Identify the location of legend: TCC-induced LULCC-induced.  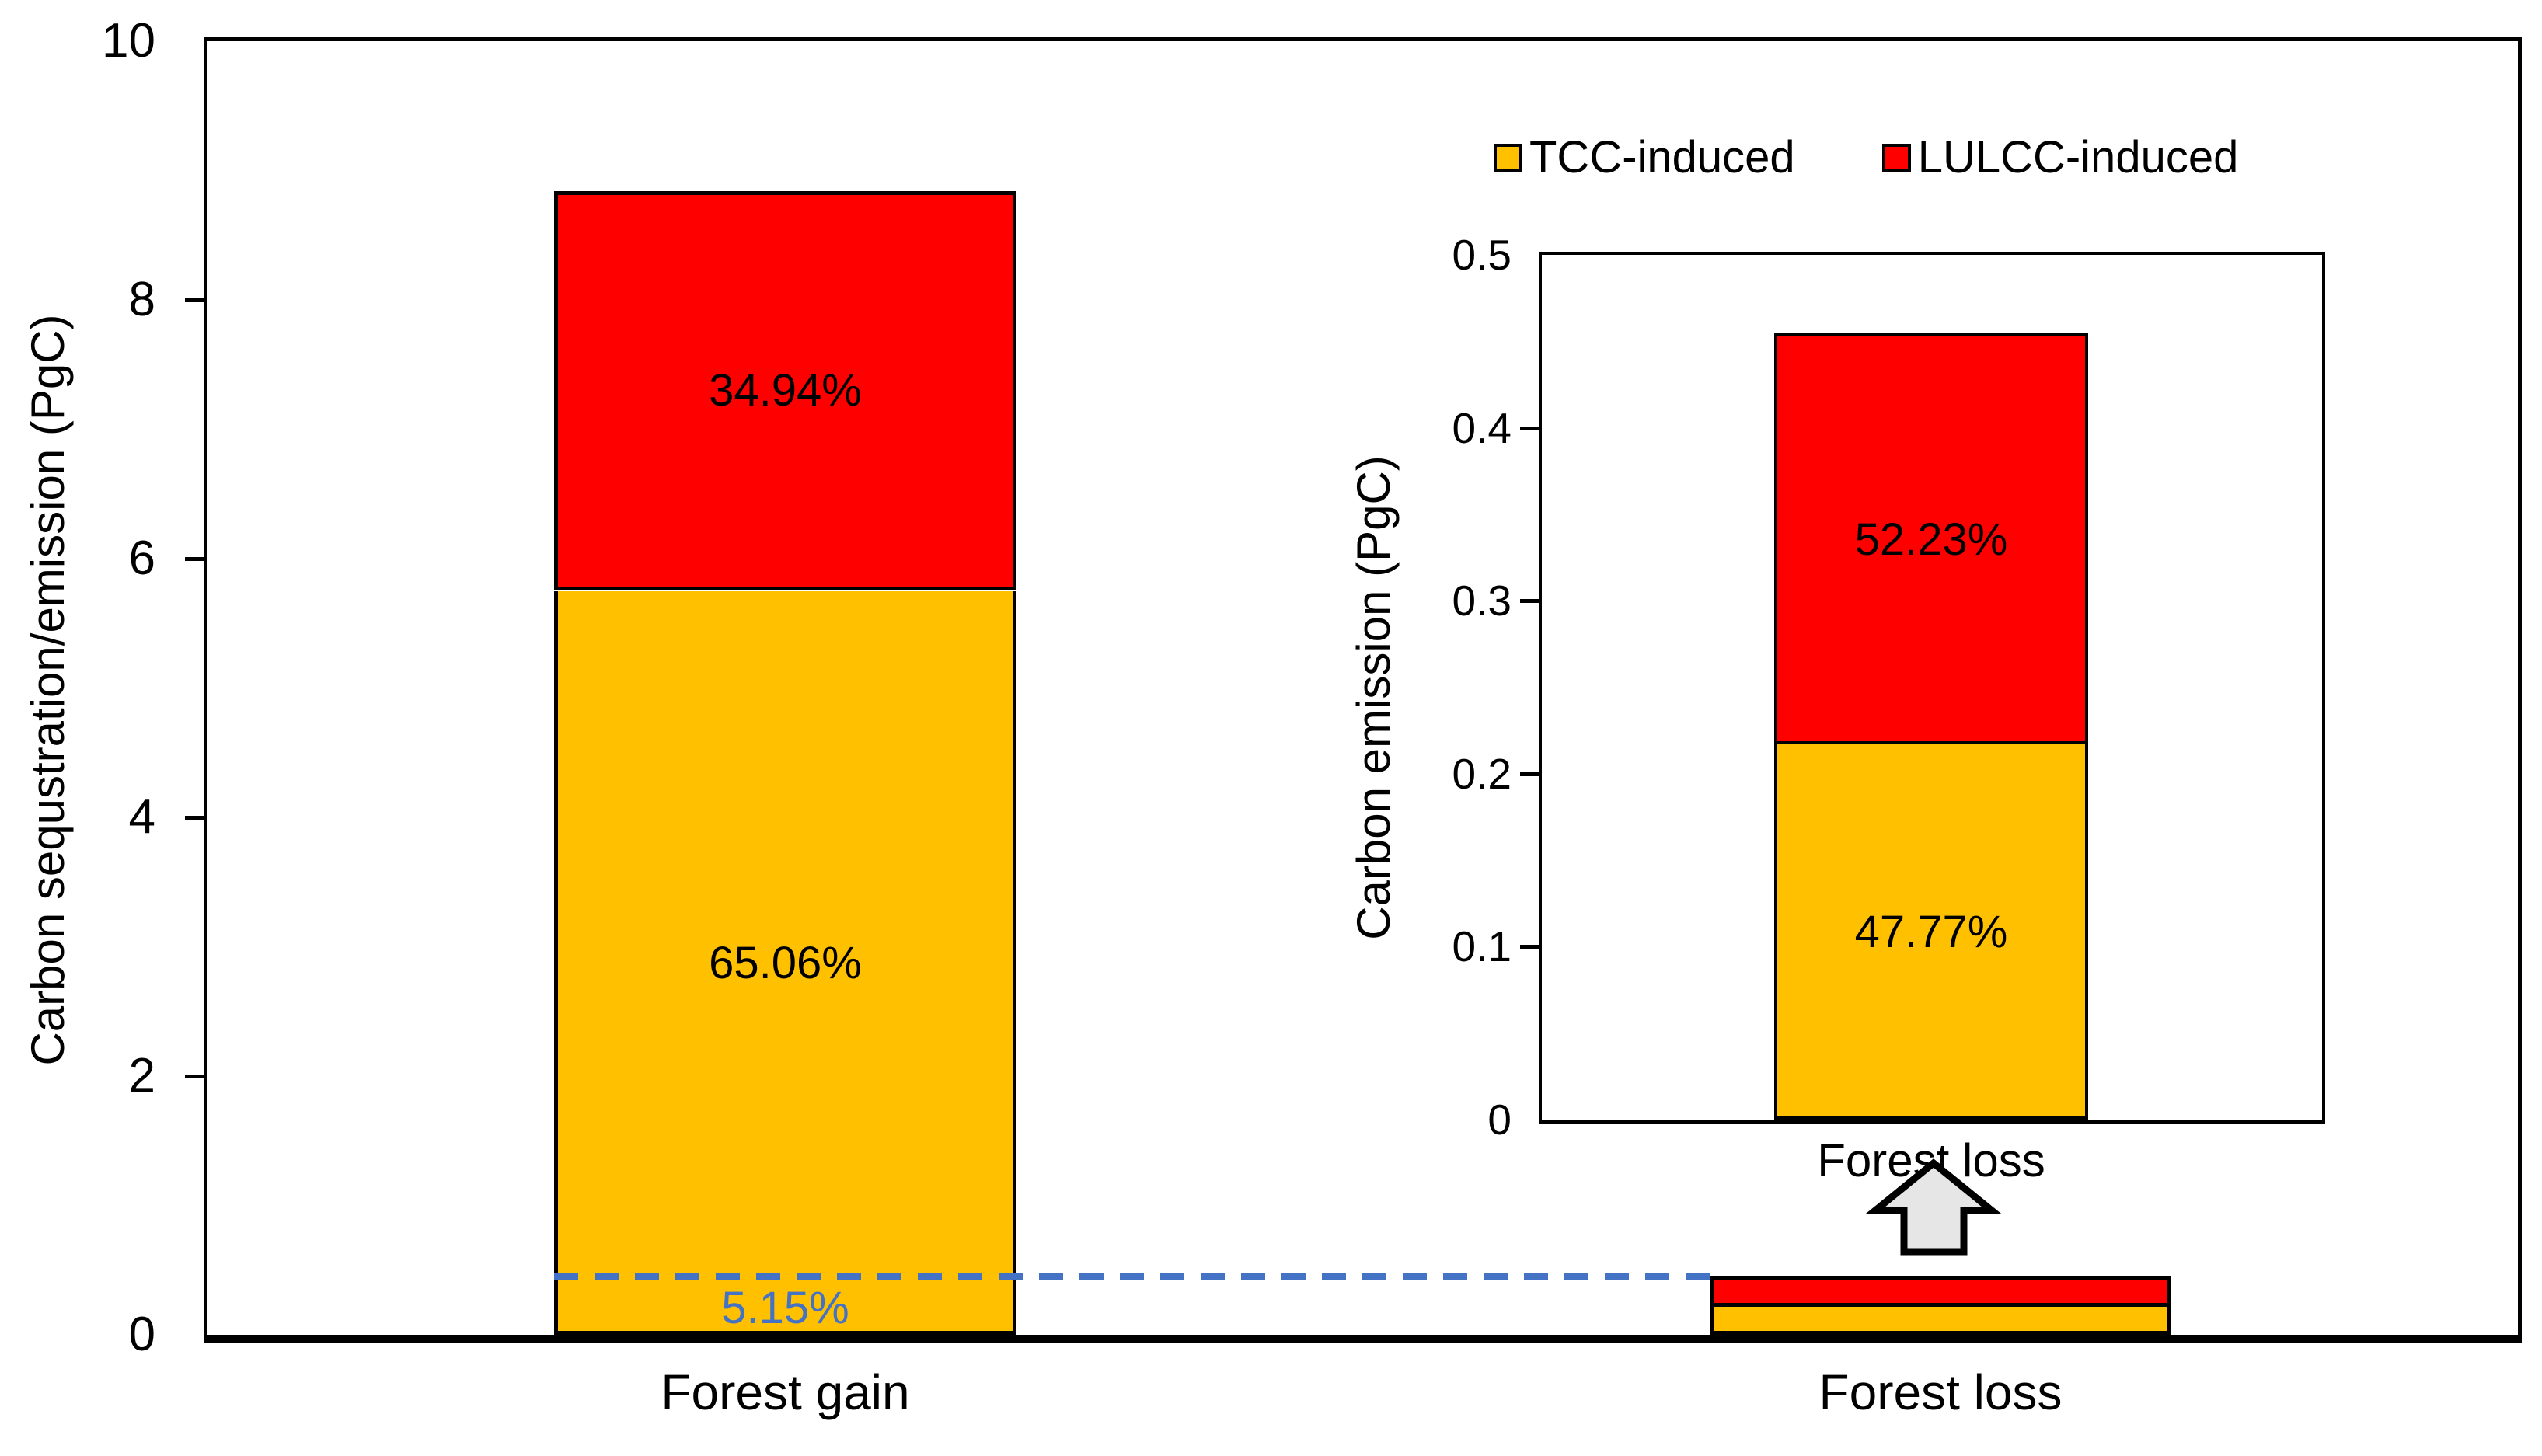
(1866, 158).